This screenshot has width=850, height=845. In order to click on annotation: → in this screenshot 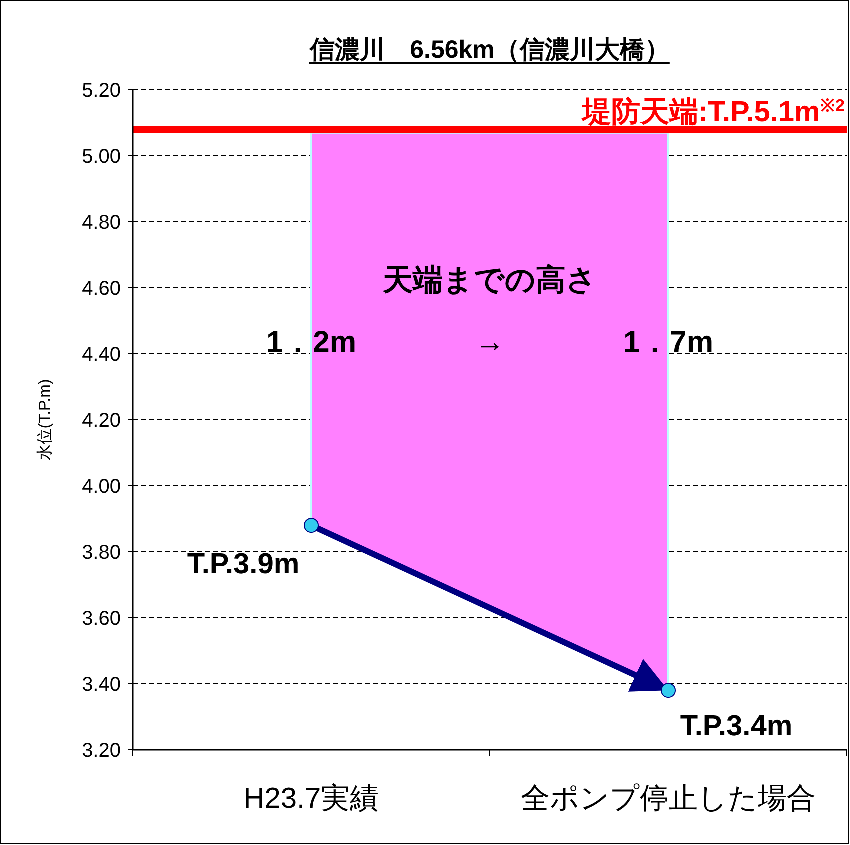, I will do `click(490, 342)`.